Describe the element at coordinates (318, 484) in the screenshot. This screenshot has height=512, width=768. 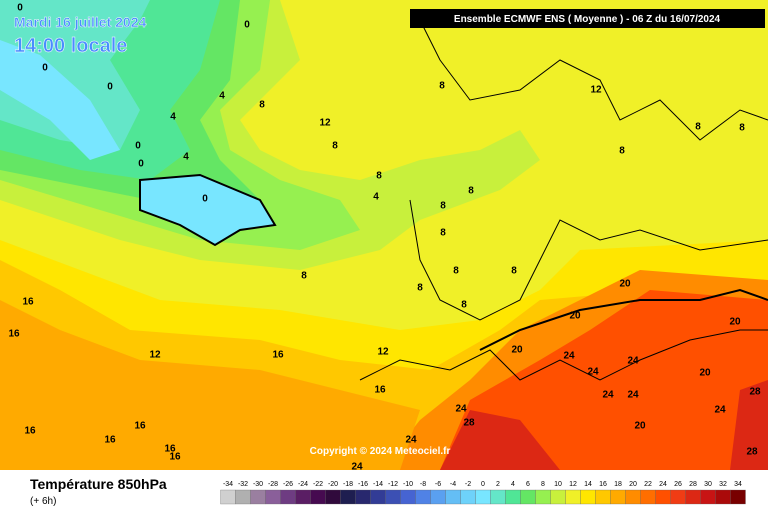
I see `legend-tick: -22` at that location.